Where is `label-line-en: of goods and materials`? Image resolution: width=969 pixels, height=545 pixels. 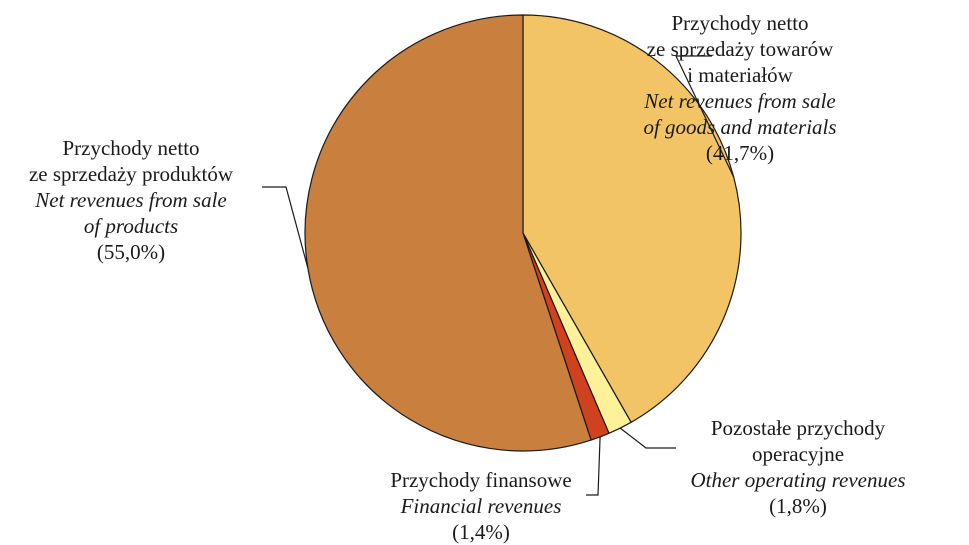
label-line-en: of goods and materials is located at coordinates (740, 127).